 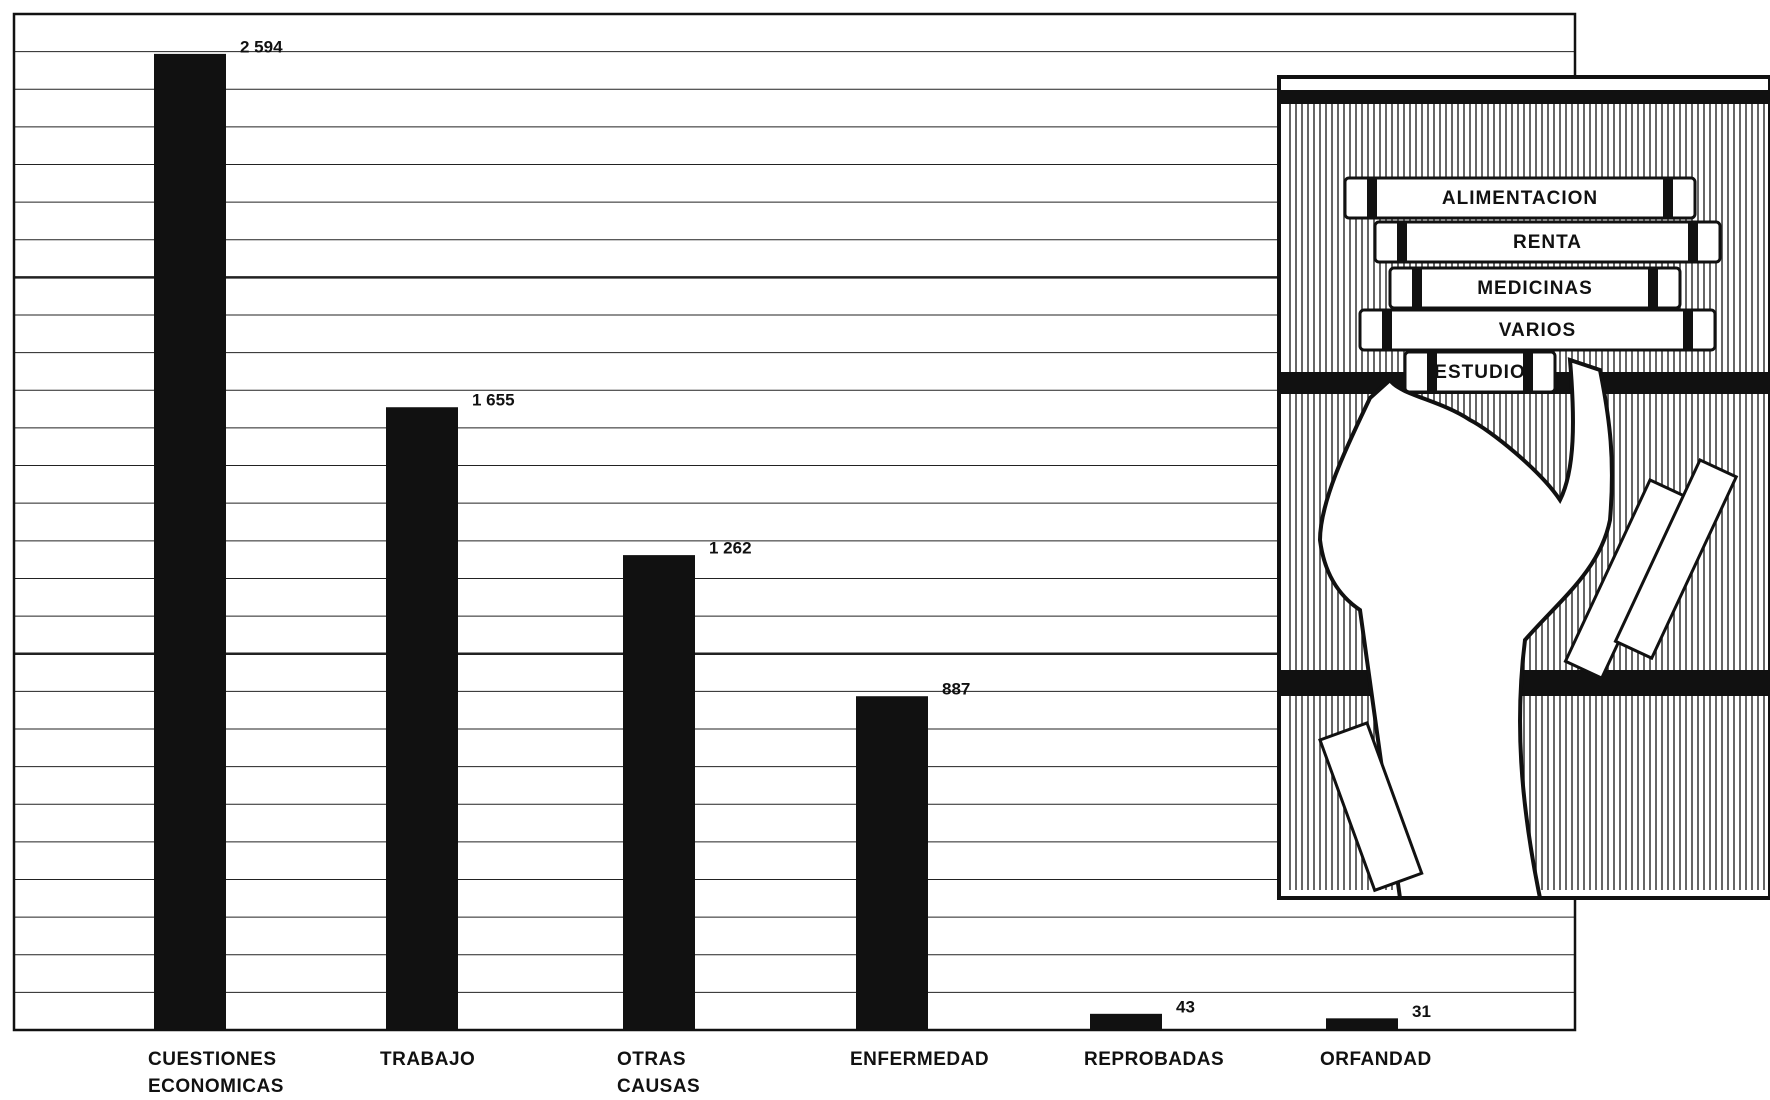 I want to click on value-label: 31, so click(x=1421, y=1011).